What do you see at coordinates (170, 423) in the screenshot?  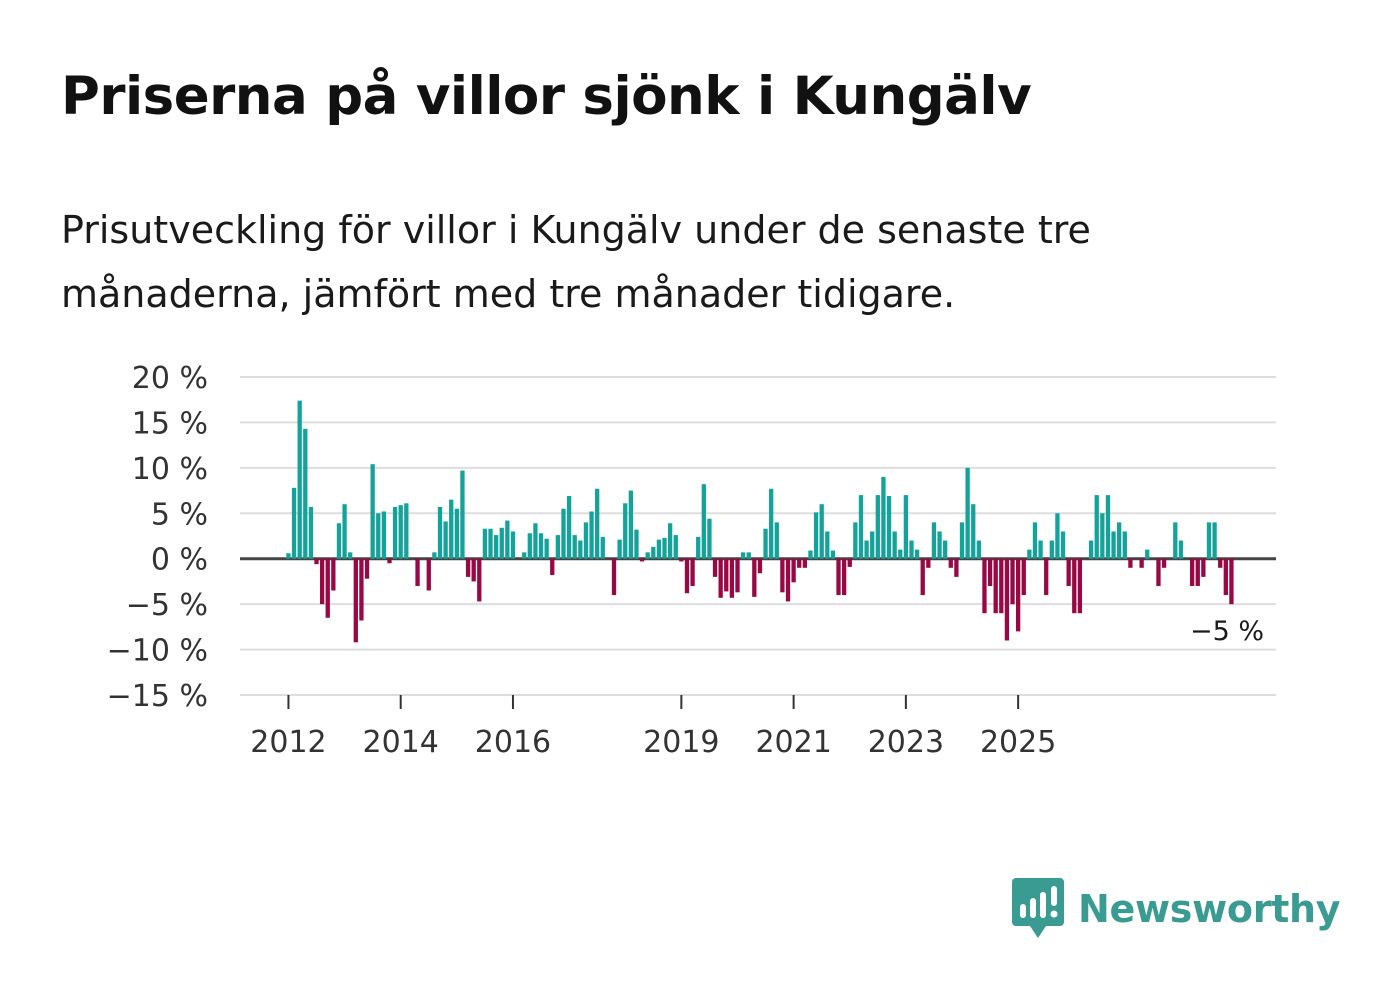 I see `y-tick-label: 15 %` at bounding box center [170, 423].